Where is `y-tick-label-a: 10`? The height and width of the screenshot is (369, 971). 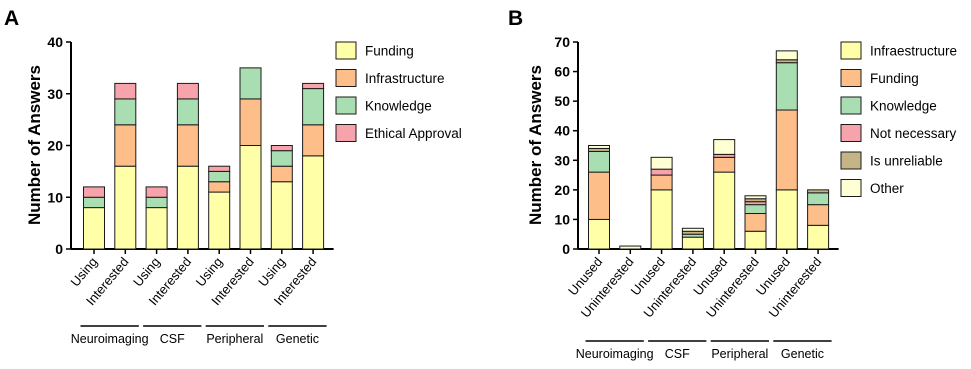 y-tick-label-a: 10 is located at coordinates (55, 197).